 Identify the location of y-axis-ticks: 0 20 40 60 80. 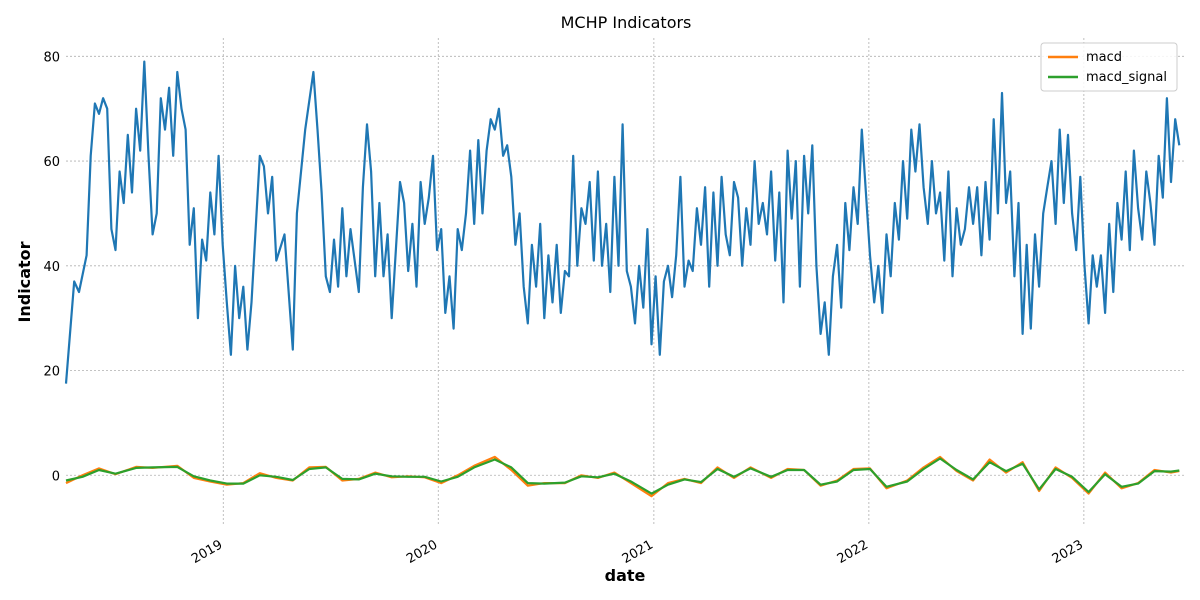
(51, 267).